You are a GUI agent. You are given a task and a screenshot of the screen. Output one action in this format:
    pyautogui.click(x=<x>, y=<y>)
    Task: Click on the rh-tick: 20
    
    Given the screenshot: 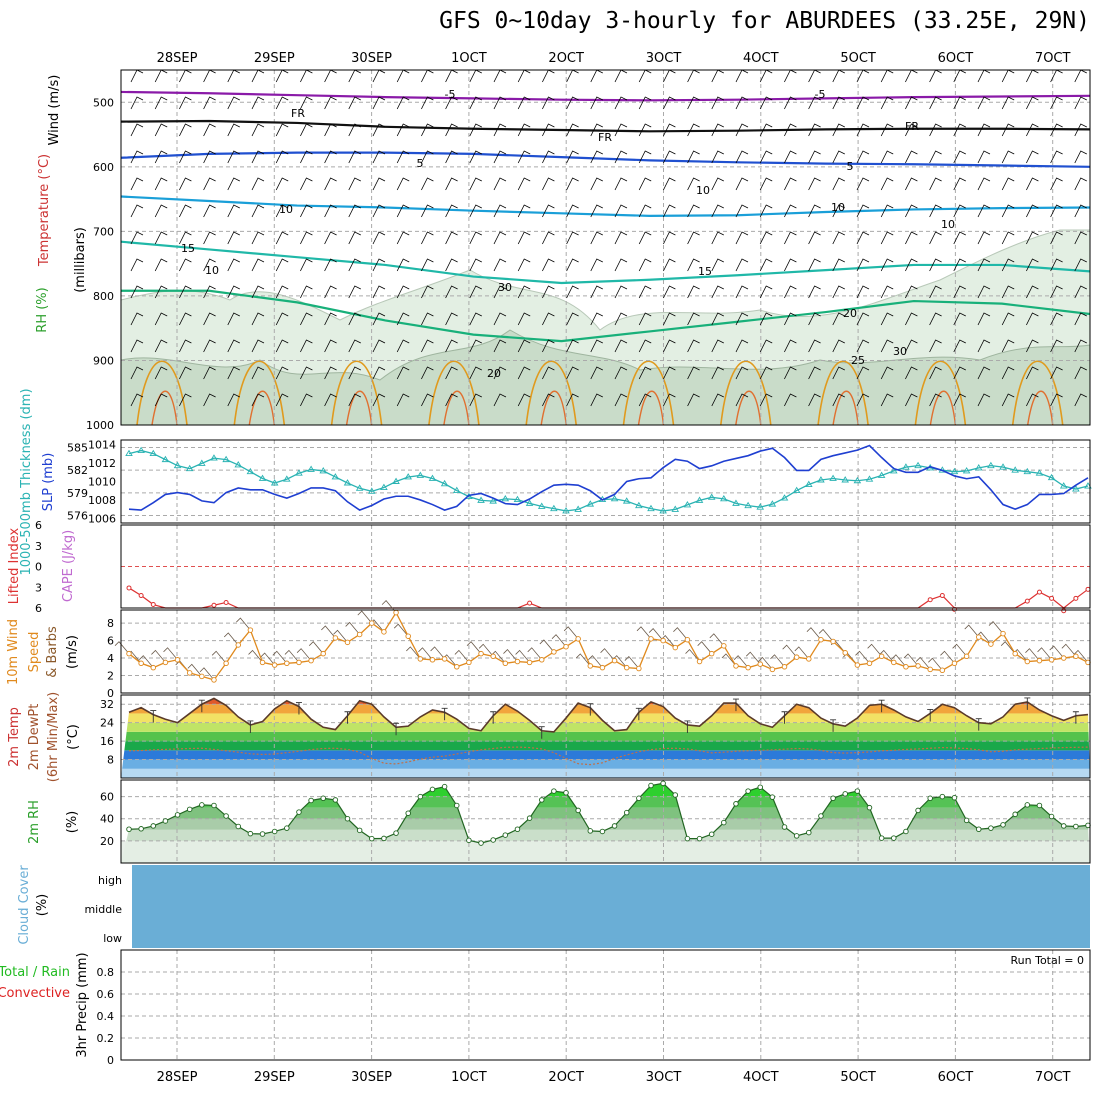 What is the action you would take?
    pyautogui.click(x=107, y=841)
    